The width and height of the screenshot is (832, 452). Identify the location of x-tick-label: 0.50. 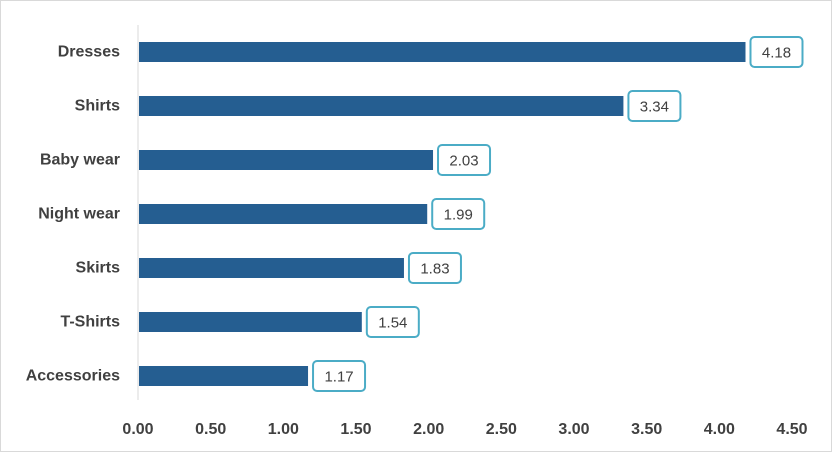
(210, 429).